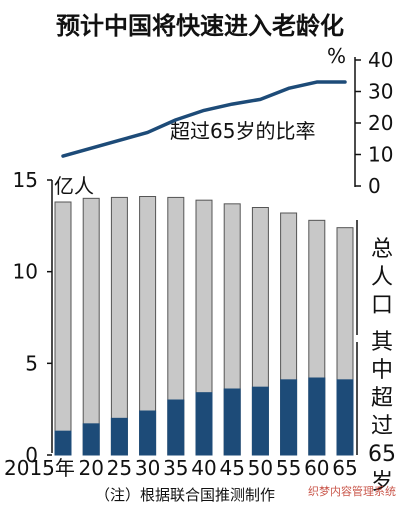 The height and width of the screenshot is (517, 400). Describe the element at coordinates (25, 180) in the screenshot. I see `population-tick-label: 15` at that location.